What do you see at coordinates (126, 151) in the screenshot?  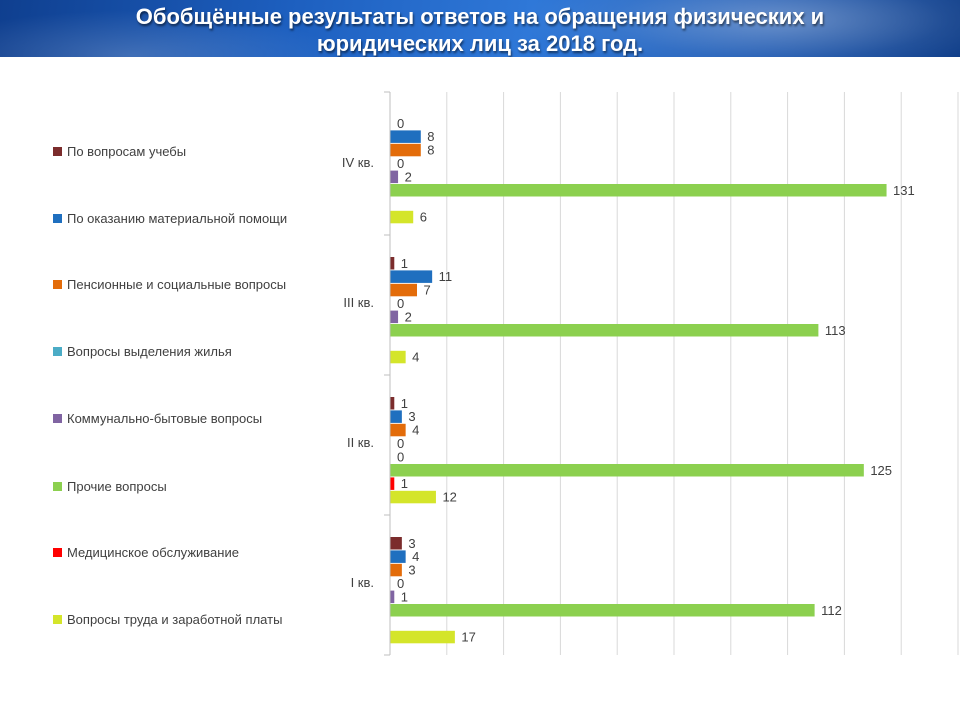 I see `legend-label: По вопросам учебы` at bounding box center [126, 151].